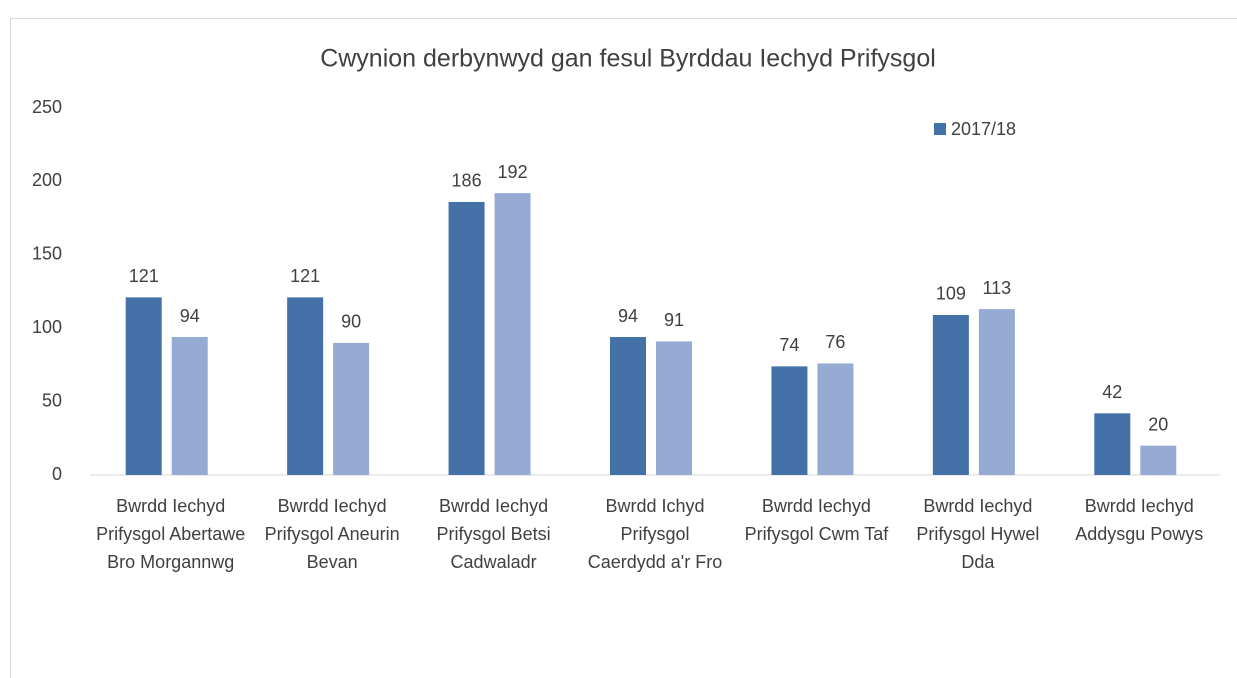  What do you see at coordinates (978, 562) in the screenshot?
I see `x-tick-line: Dda` at bounding box center [978, 562].